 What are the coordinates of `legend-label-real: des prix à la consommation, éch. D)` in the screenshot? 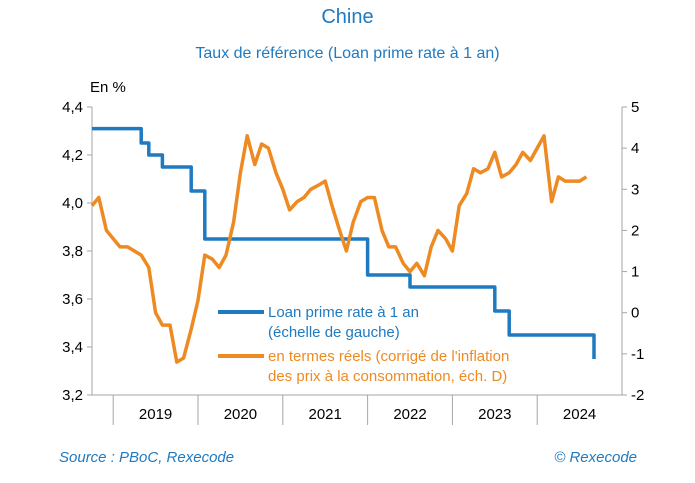 It's located at (387, 376).